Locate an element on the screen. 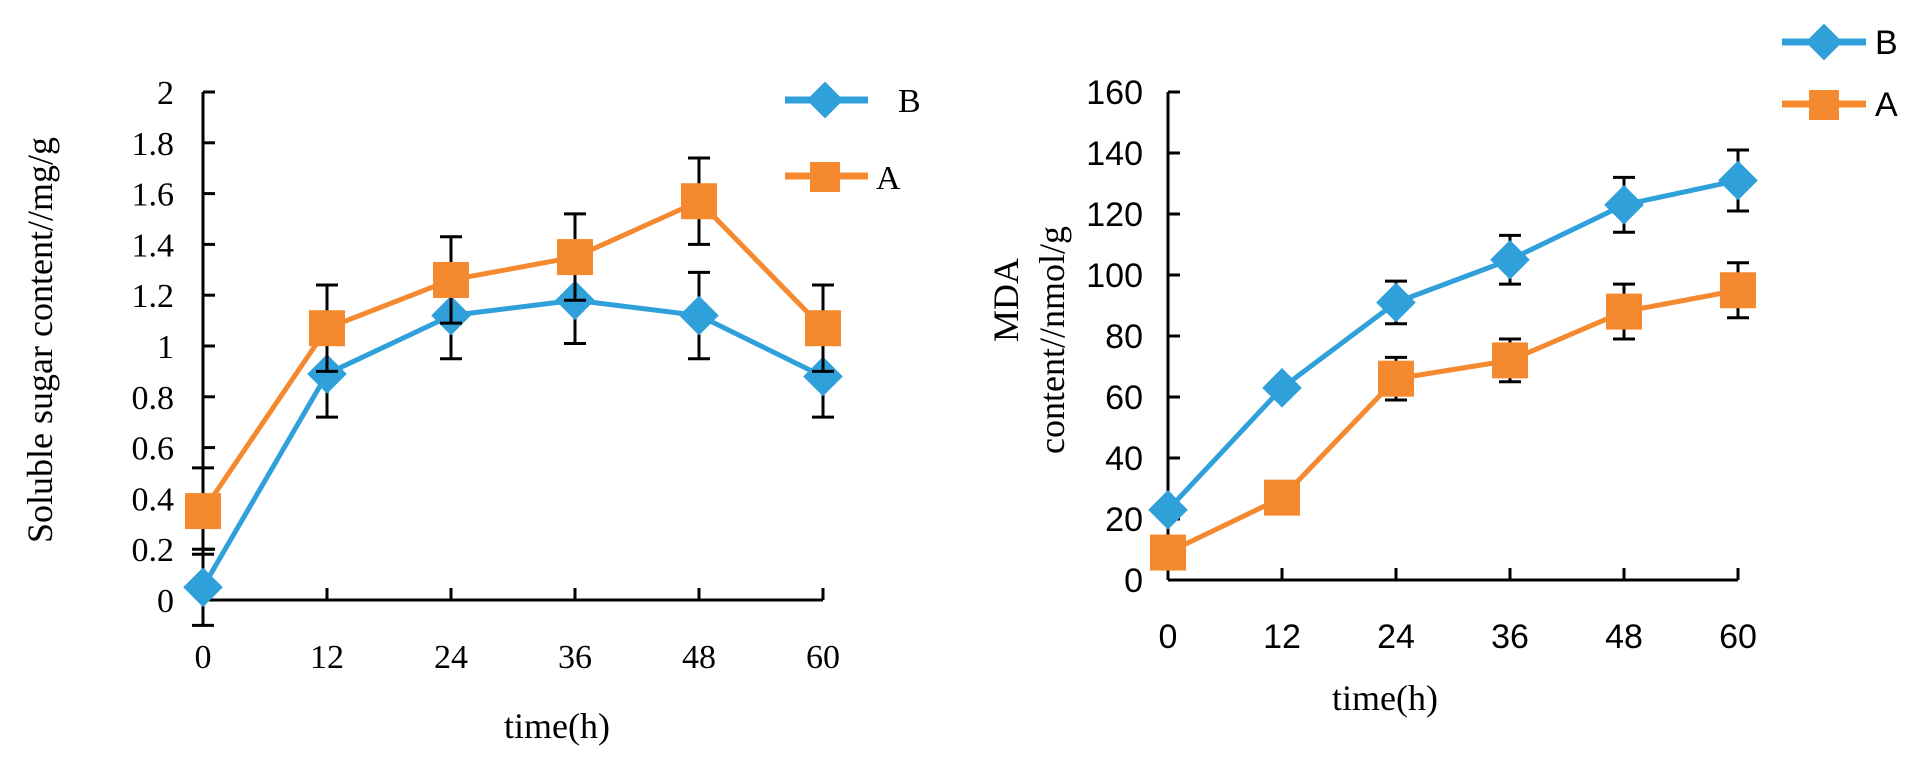 The width and height of the screenshot is (1912, 764). y-tick-label: 1.2 is located at coordinates (153, 296).